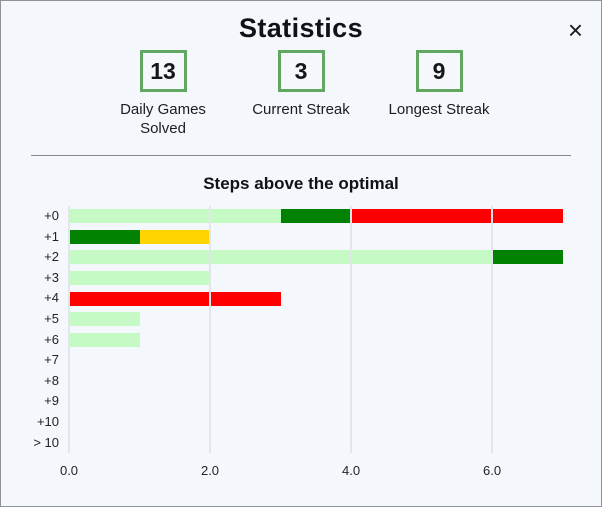 This screenshot has height=507, width=602. I want to click on y-axis-label: +2, so click(51, 257).